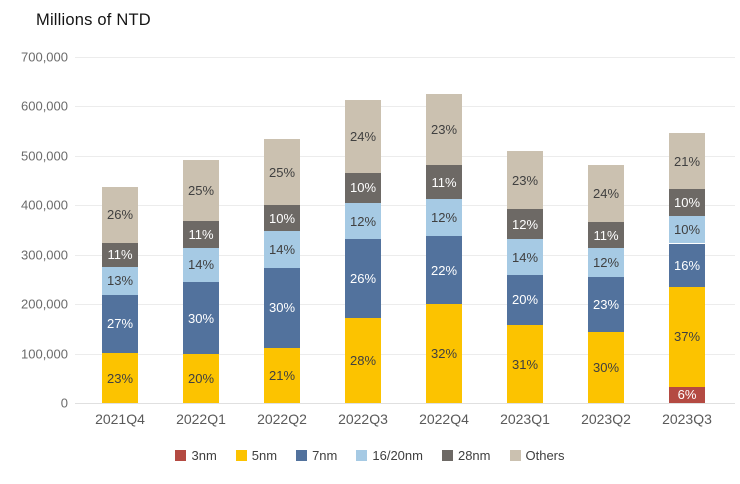  I want to click on bar-segment-Others-2023Q3: 21%, so click(687, 161).